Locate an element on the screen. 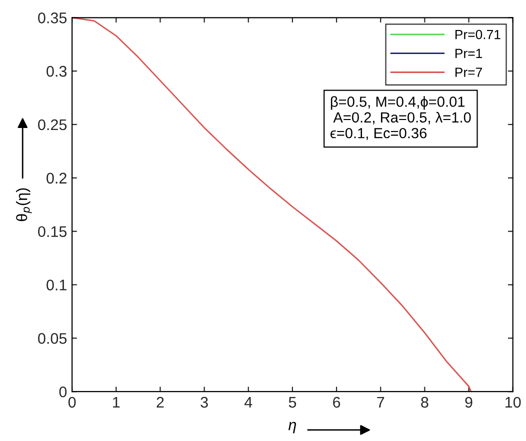  annotation: β=0.5, M=0.4,ϕ=0.01 is located at coordinates (397, 103).